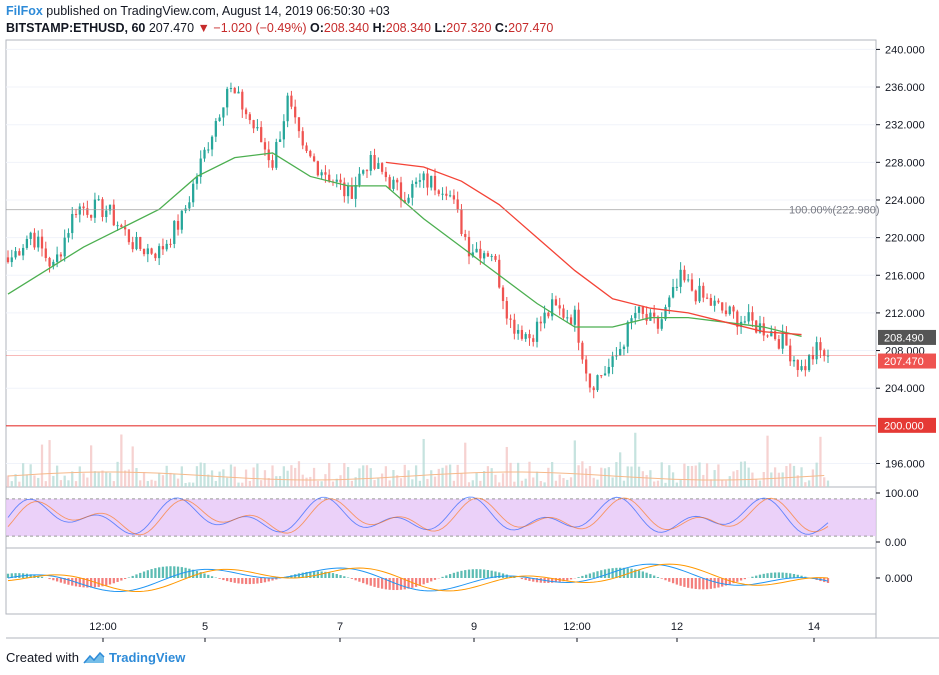 Image resolution: width=939 pixels, height=675 pixels. Describe the element at coordinates (205, 627) in the screenshot. I see `time-tick-label: 5` at that location.